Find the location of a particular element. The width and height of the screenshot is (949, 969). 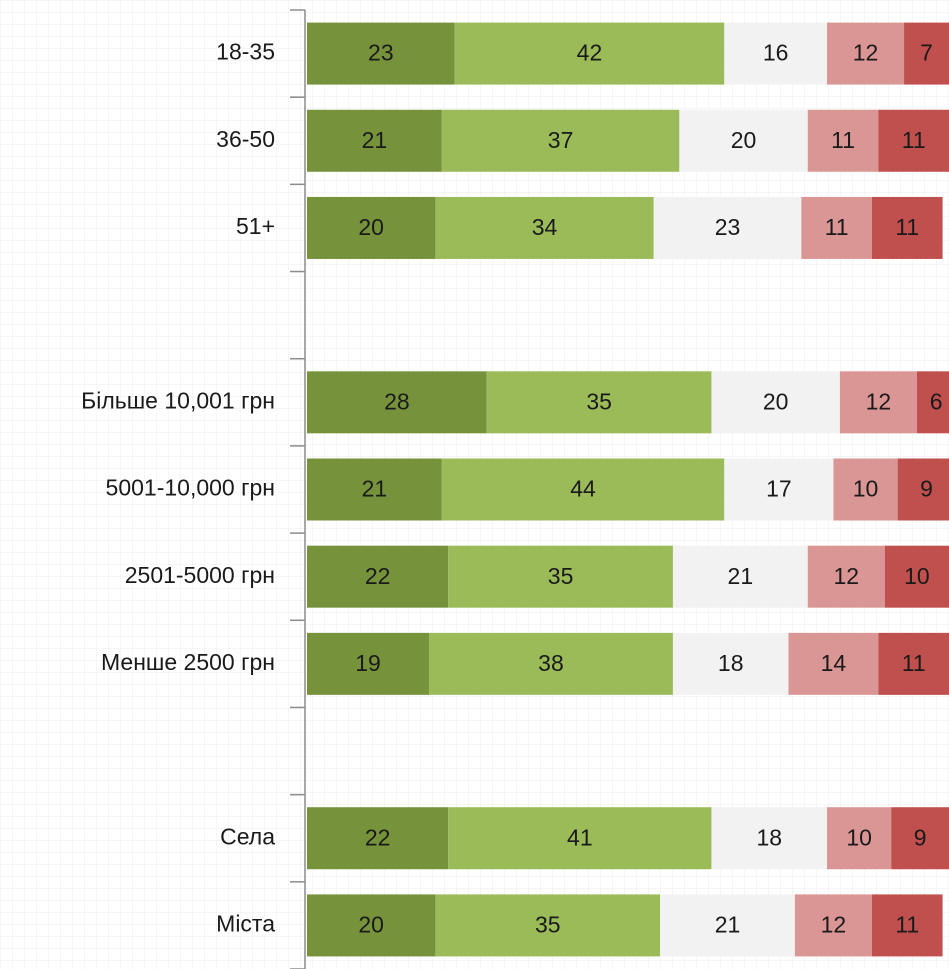

y-tick-label: 18-35 is located at coordinates (245, 52).